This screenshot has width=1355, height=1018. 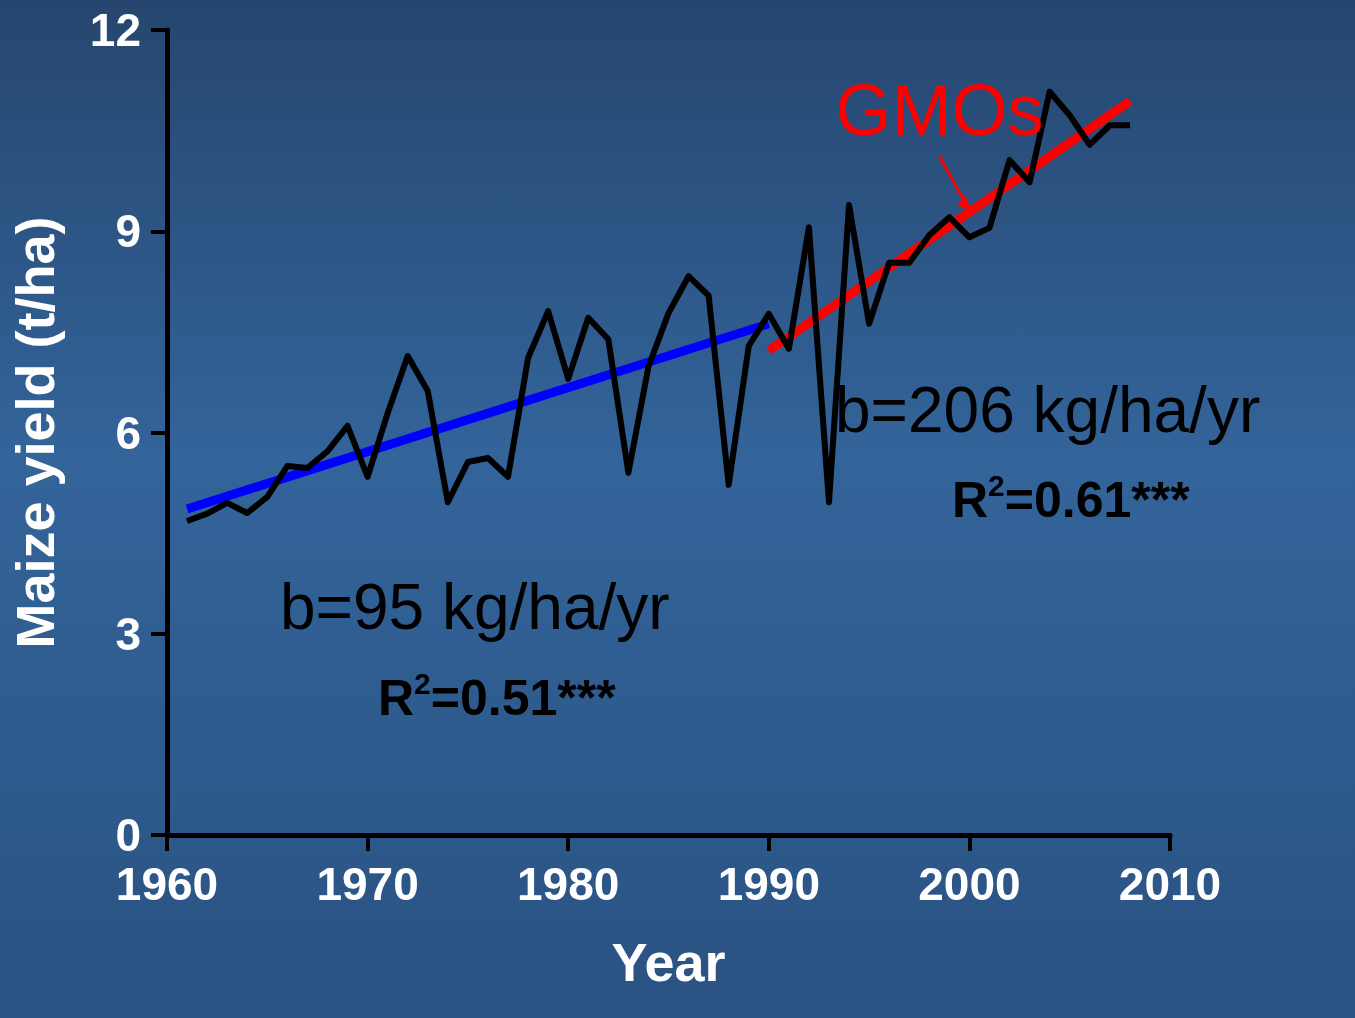 What do you see at coordinates (128, 835) in the screenshot?
I see `y-tick-label: 0` at bounding box center [128, 835].